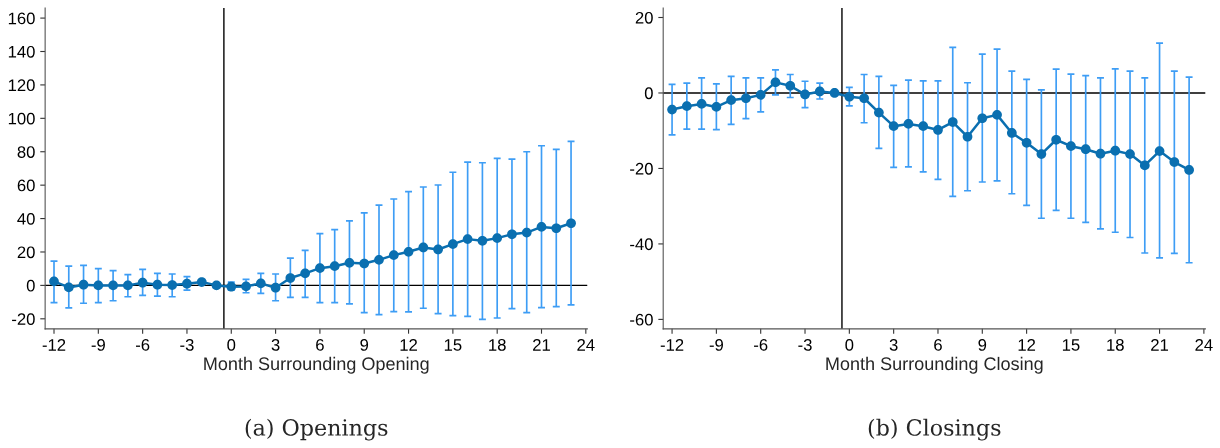 Image resolution: width=1220 pixels, height=448 pixels. I want to click on y-tick-label: 100, so click(21, 118).